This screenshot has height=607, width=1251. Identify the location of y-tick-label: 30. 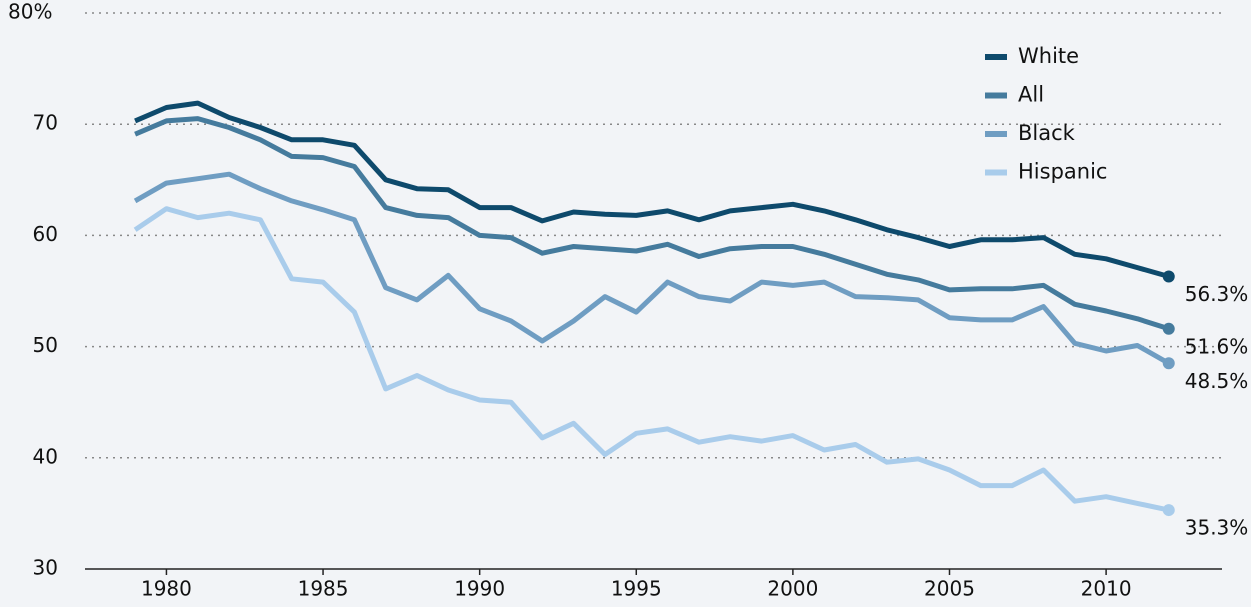
(45, 568).